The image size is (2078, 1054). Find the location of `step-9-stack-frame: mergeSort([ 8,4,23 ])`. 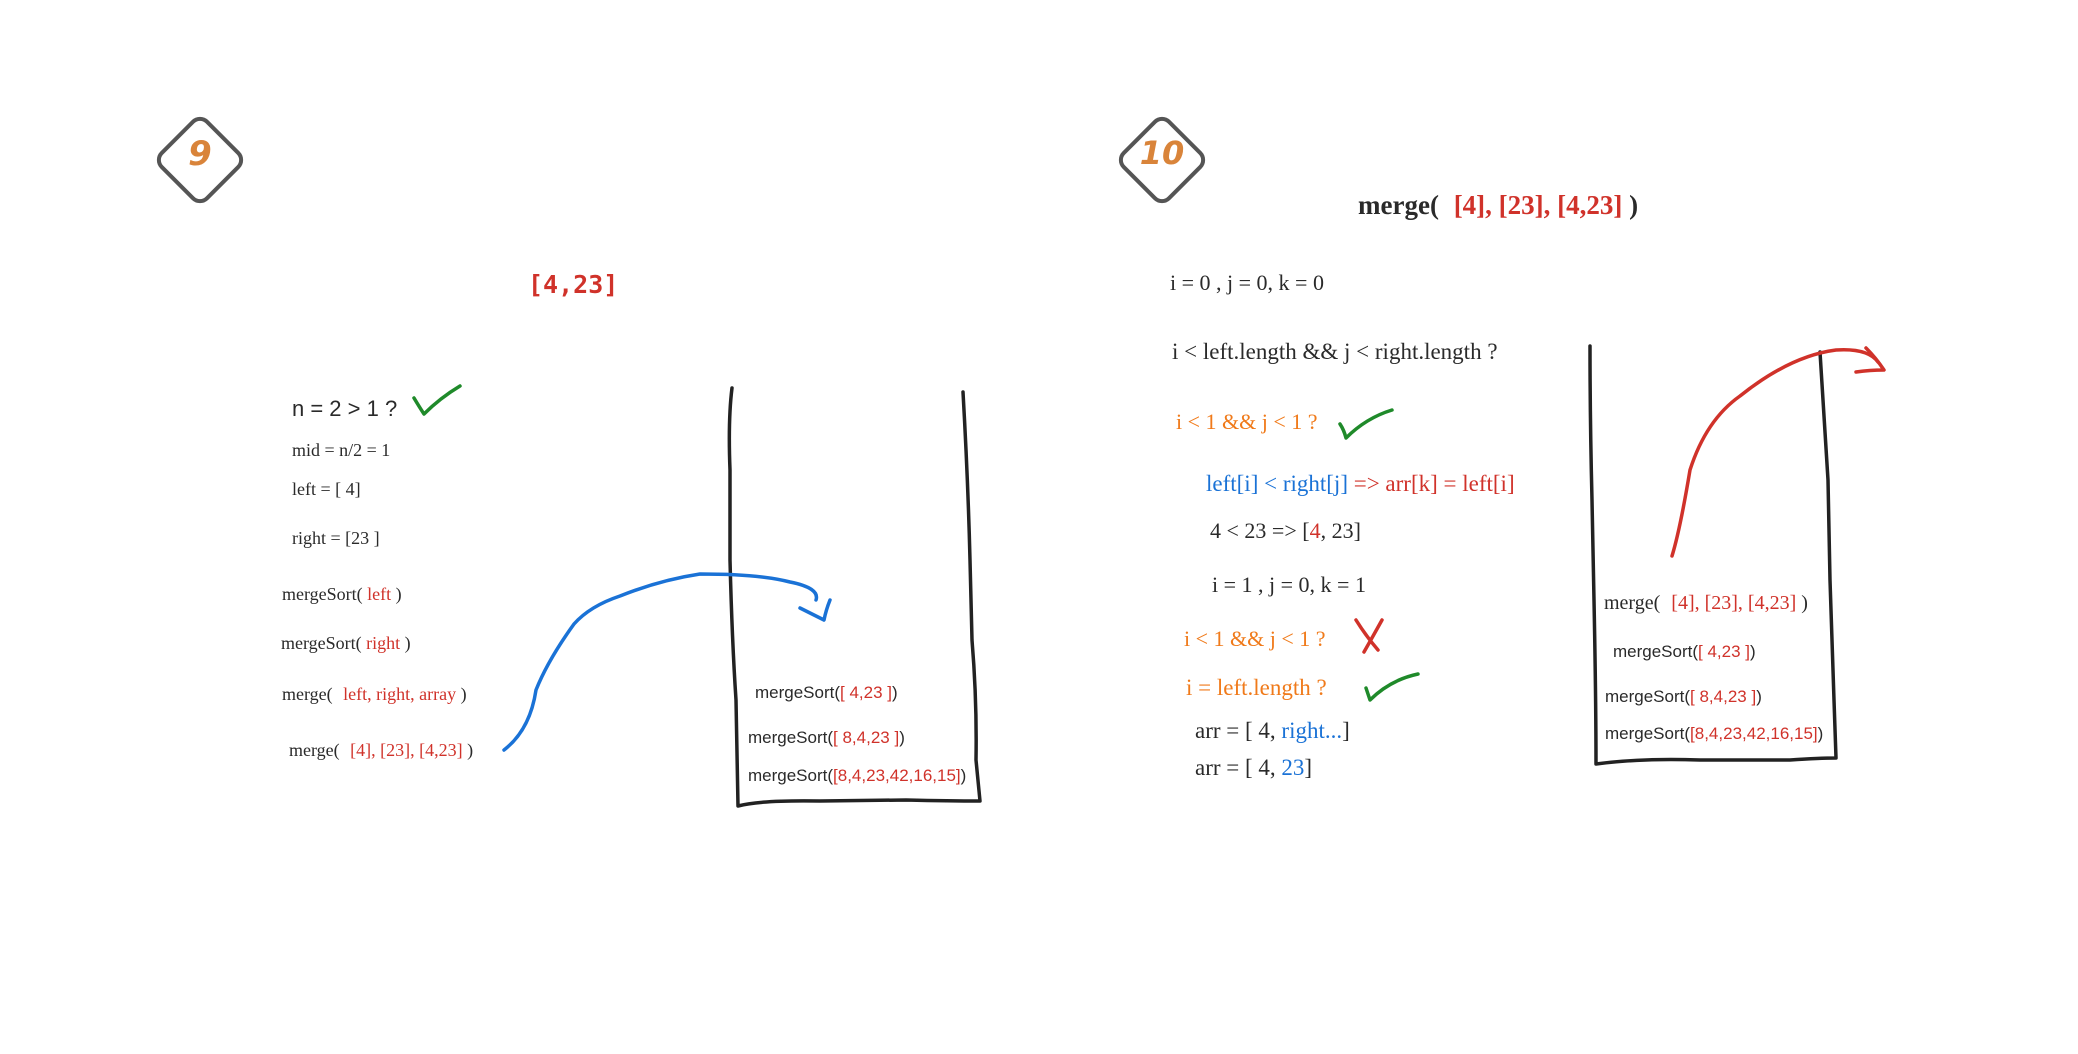

step-9-stack-frame: mergeSort([ 8,4,23 ]) is located at coordinates (826, 738).